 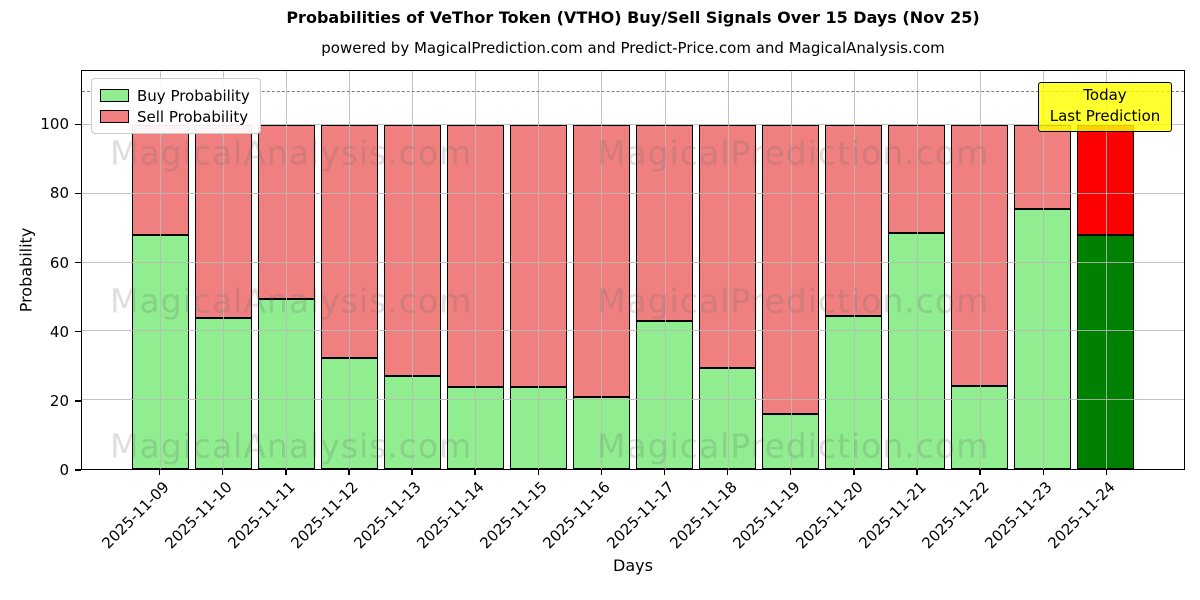 I want to click on today-annotation-line2: Last Prediction, so click(x=1105, y=116).